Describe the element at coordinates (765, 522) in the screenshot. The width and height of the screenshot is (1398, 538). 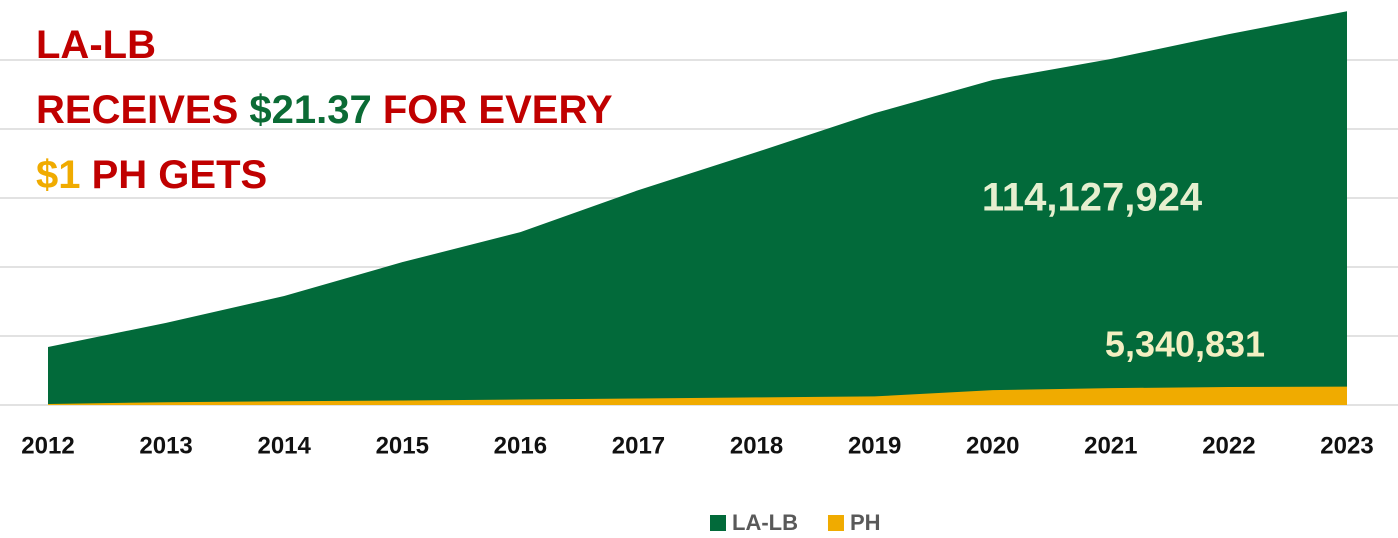
I see `legend-label: LA-LB` at that location.